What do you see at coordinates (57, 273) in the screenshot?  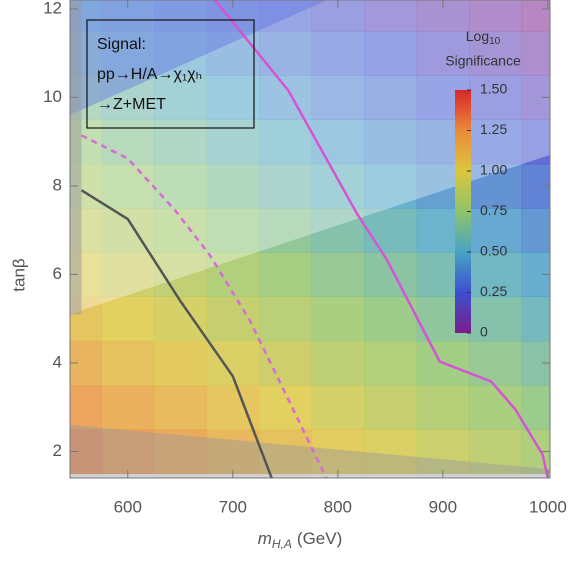 I see `y-tick-label: 6` at bounding box center [57, 273].